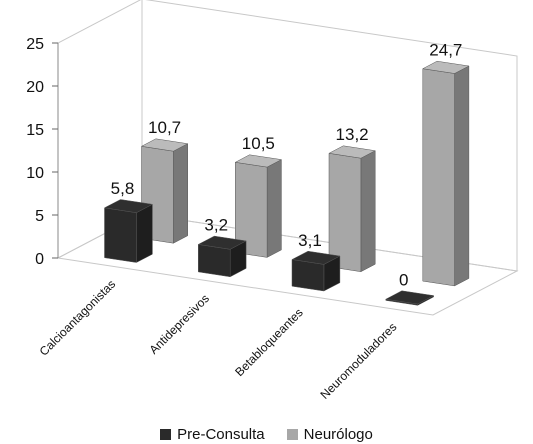 This screenshot has width=533, height=444. I want to click on legend-item-pre-consulta: Pre-Consulta, so click(212, 434).